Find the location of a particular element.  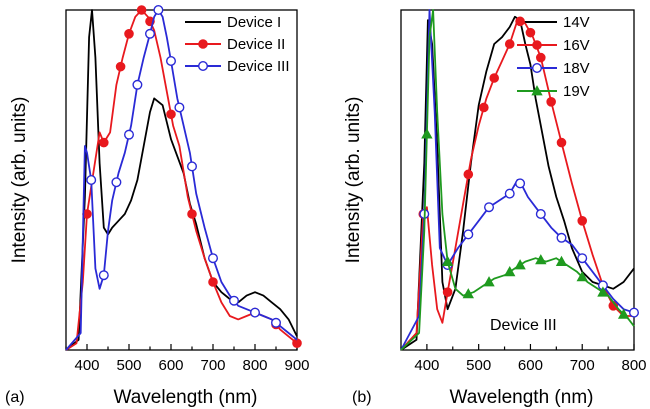

legend-entry: Device I is located at coordinates (233, 22).